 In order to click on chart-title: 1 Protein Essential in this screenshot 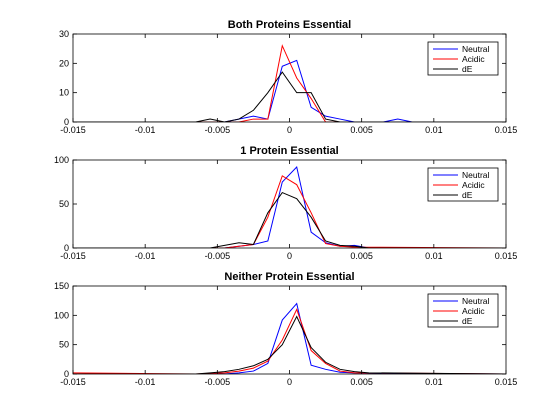, I will do `click(289, 151)`.